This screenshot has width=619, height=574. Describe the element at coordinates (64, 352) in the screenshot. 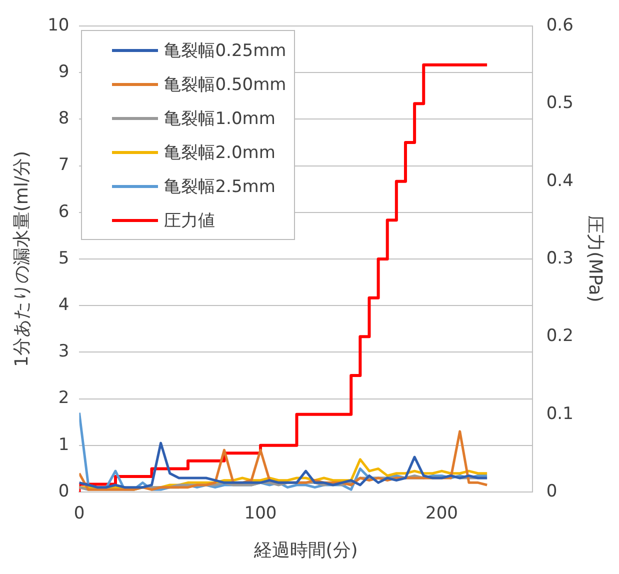

I see `y-tick-label: 3` at that location.